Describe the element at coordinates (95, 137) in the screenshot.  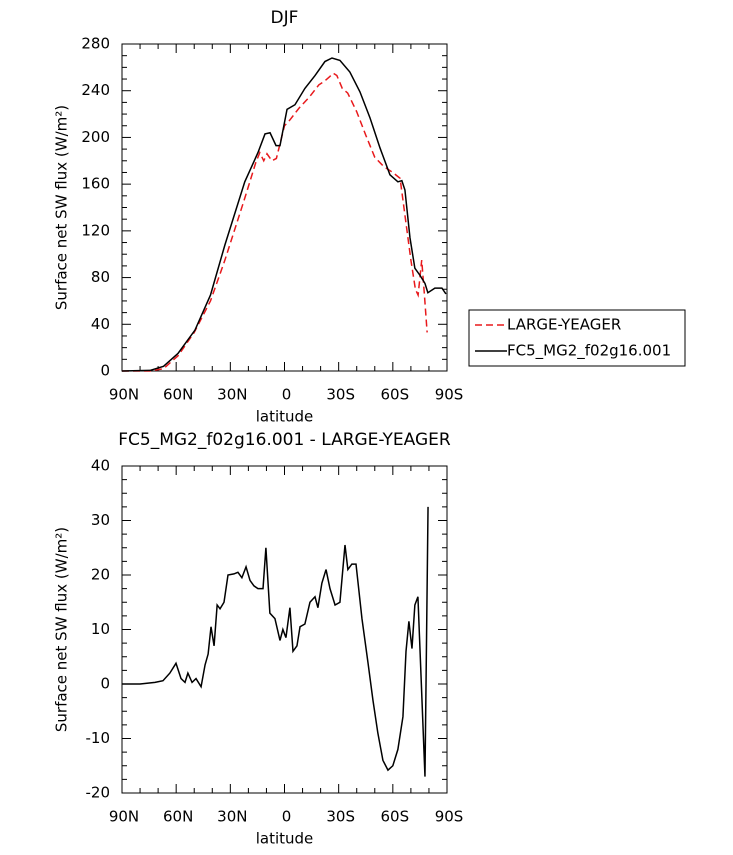
I see `y-tick-label: 200` at that location.